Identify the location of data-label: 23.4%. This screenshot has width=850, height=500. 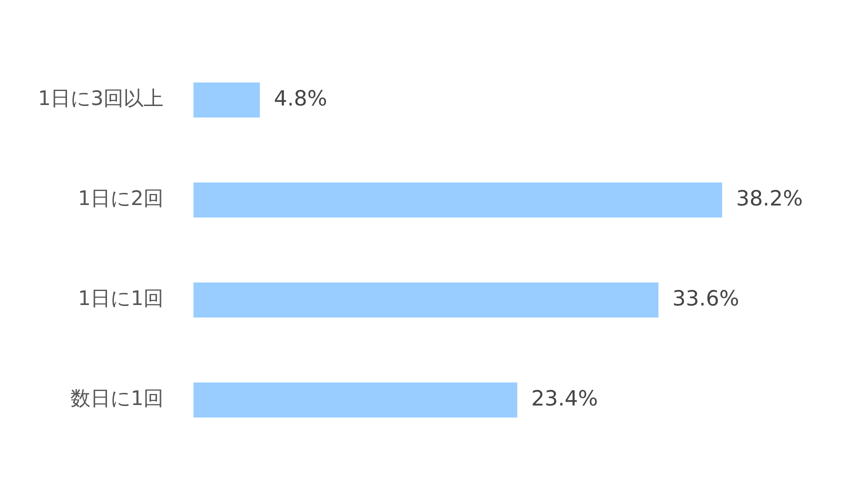
(564, 398).